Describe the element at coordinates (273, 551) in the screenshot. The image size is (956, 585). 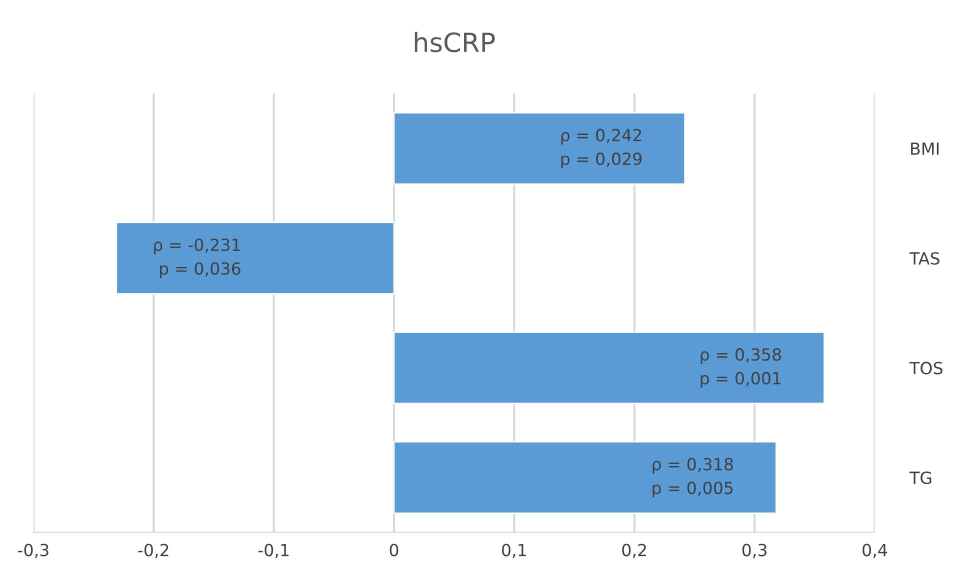
I see `x-tick-label: -0,1` at that location.